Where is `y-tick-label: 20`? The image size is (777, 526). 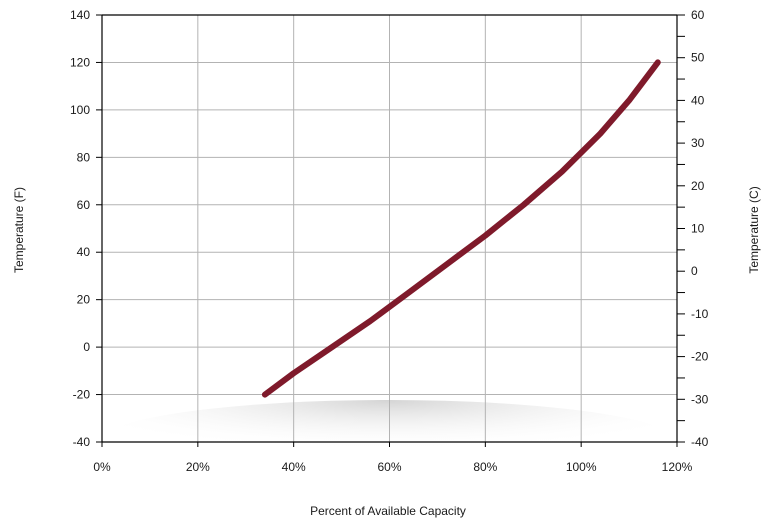
y-tick-label: 20 is located at coordinates (84, 300).